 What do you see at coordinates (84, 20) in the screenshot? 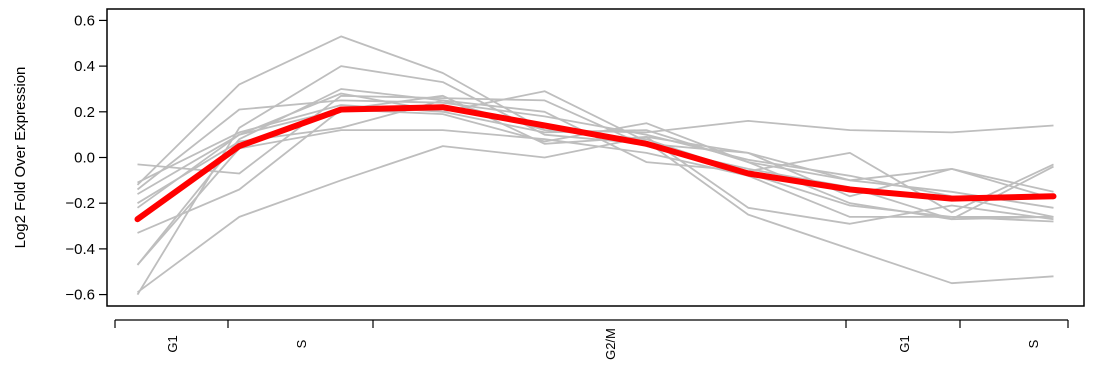
I see `y-tick-label: 0.6` at bounding box center [84, 20].